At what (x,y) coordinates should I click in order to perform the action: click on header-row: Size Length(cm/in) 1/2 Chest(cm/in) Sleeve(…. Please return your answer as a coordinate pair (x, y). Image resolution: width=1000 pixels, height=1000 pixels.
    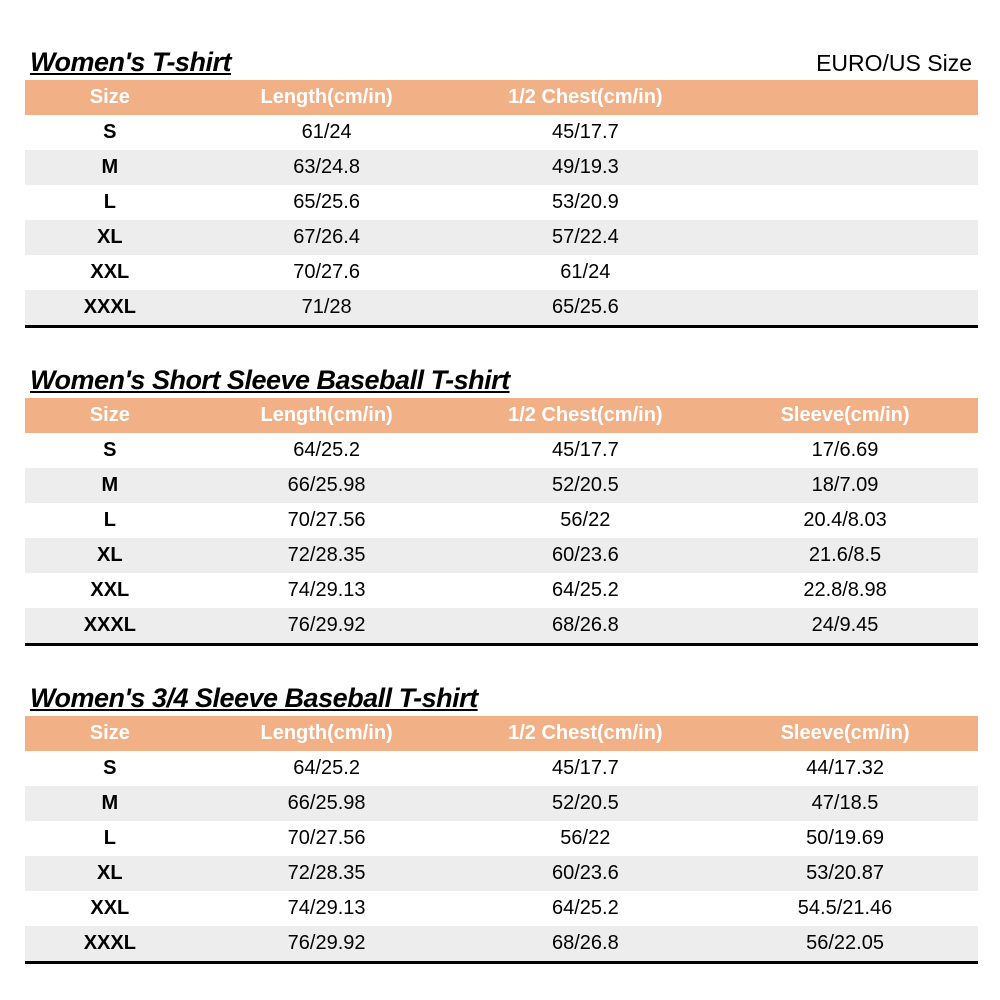
    Looking at the image, I should click on (501, 733).